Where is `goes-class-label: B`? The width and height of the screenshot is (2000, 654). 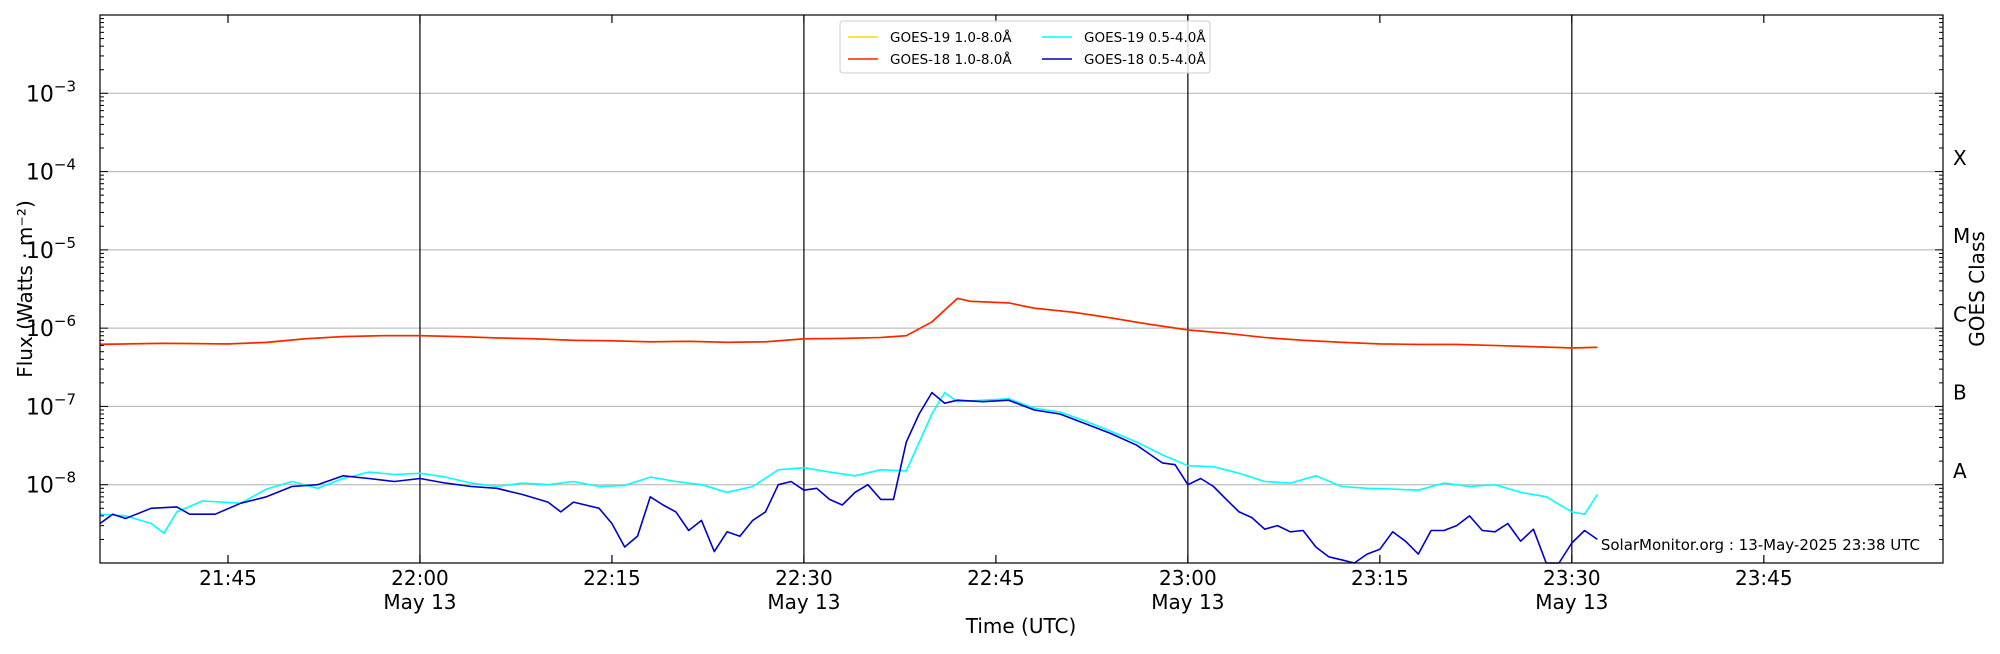 goes-class-label: B is located at coordinates (1960, 393).